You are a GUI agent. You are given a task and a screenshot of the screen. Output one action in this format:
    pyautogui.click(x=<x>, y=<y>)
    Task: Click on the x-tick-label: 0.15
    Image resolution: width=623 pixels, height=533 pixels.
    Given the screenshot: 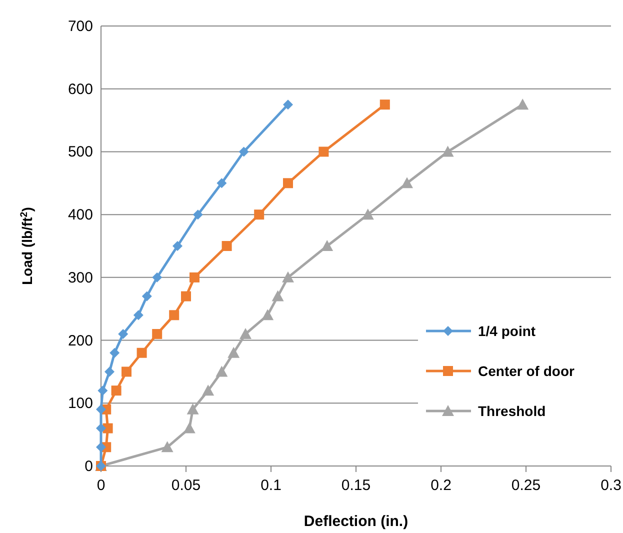 What is the action you would take?
    pyautogui.click(x=356, y=485)
    